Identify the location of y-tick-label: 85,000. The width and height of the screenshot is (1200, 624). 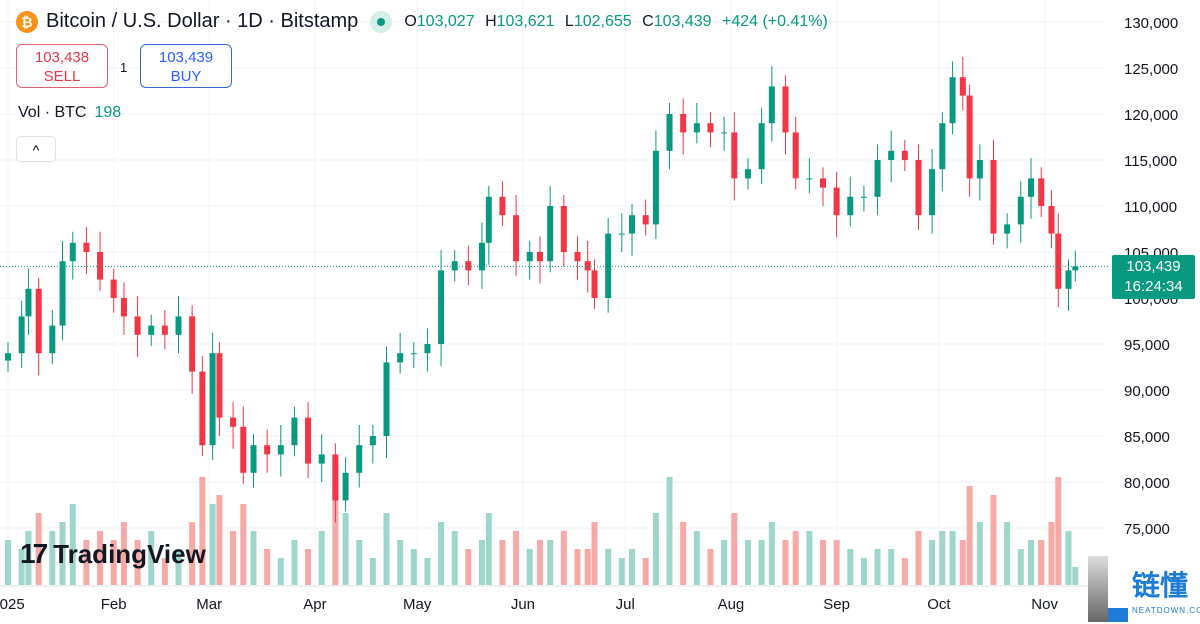
(1147, 437).